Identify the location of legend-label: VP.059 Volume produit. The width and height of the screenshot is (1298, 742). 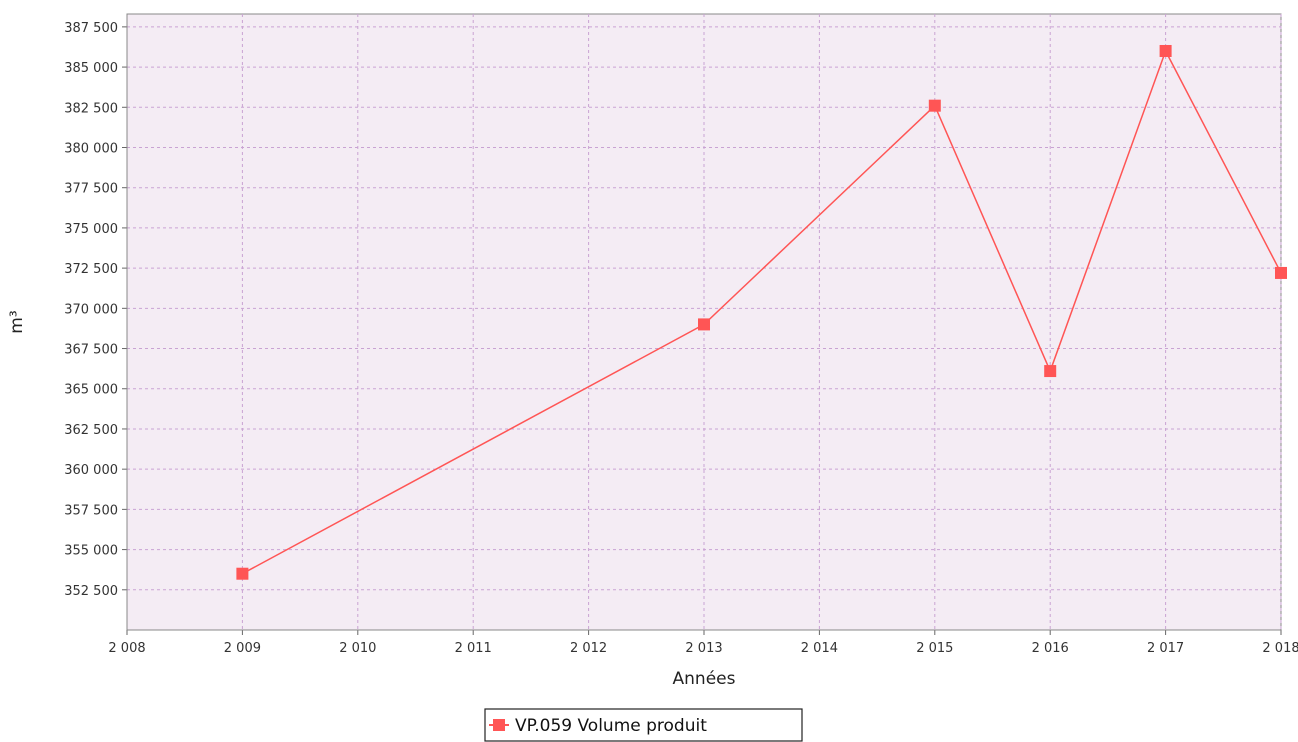
(611, 726).